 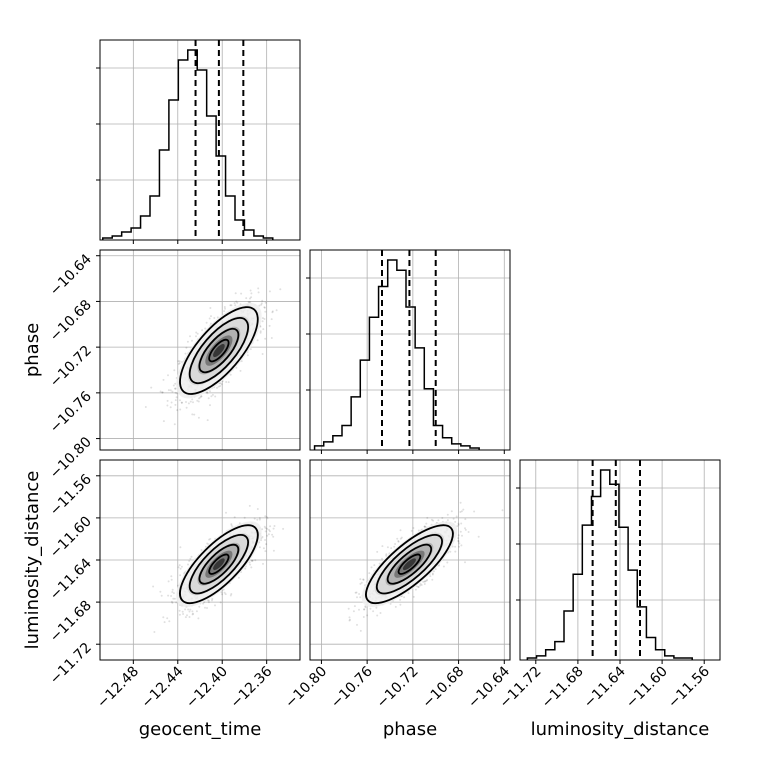 What do you see at coordinates (188, 144) in the screenshot?
I see `histogram-1-step-line` at bounding box center [188, 144].